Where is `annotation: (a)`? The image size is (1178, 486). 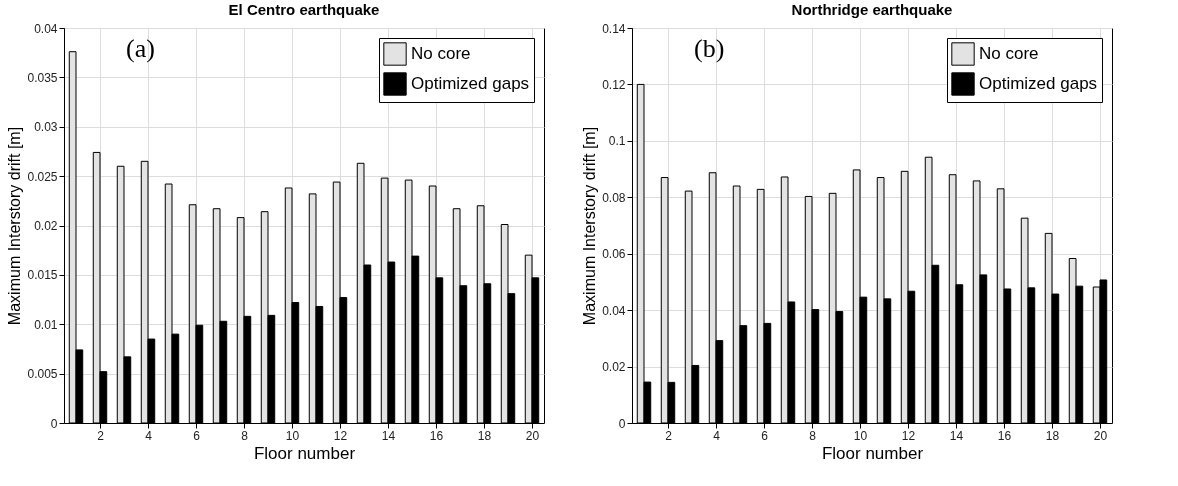 annotation: (a) is located at coordinates (140, 48).